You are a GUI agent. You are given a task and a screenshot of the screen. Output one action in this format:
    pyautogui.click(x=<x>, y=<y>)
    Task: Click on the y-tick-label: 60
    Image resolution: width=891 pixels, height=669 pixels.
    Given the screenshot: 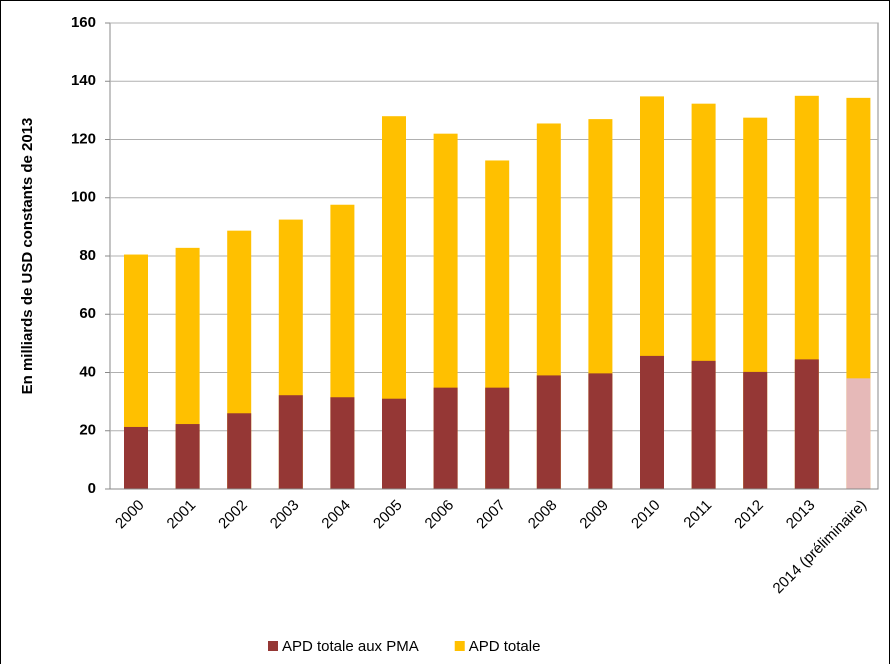 What is the action you would take?
    pyautogui.click(x=87, y=313)
    